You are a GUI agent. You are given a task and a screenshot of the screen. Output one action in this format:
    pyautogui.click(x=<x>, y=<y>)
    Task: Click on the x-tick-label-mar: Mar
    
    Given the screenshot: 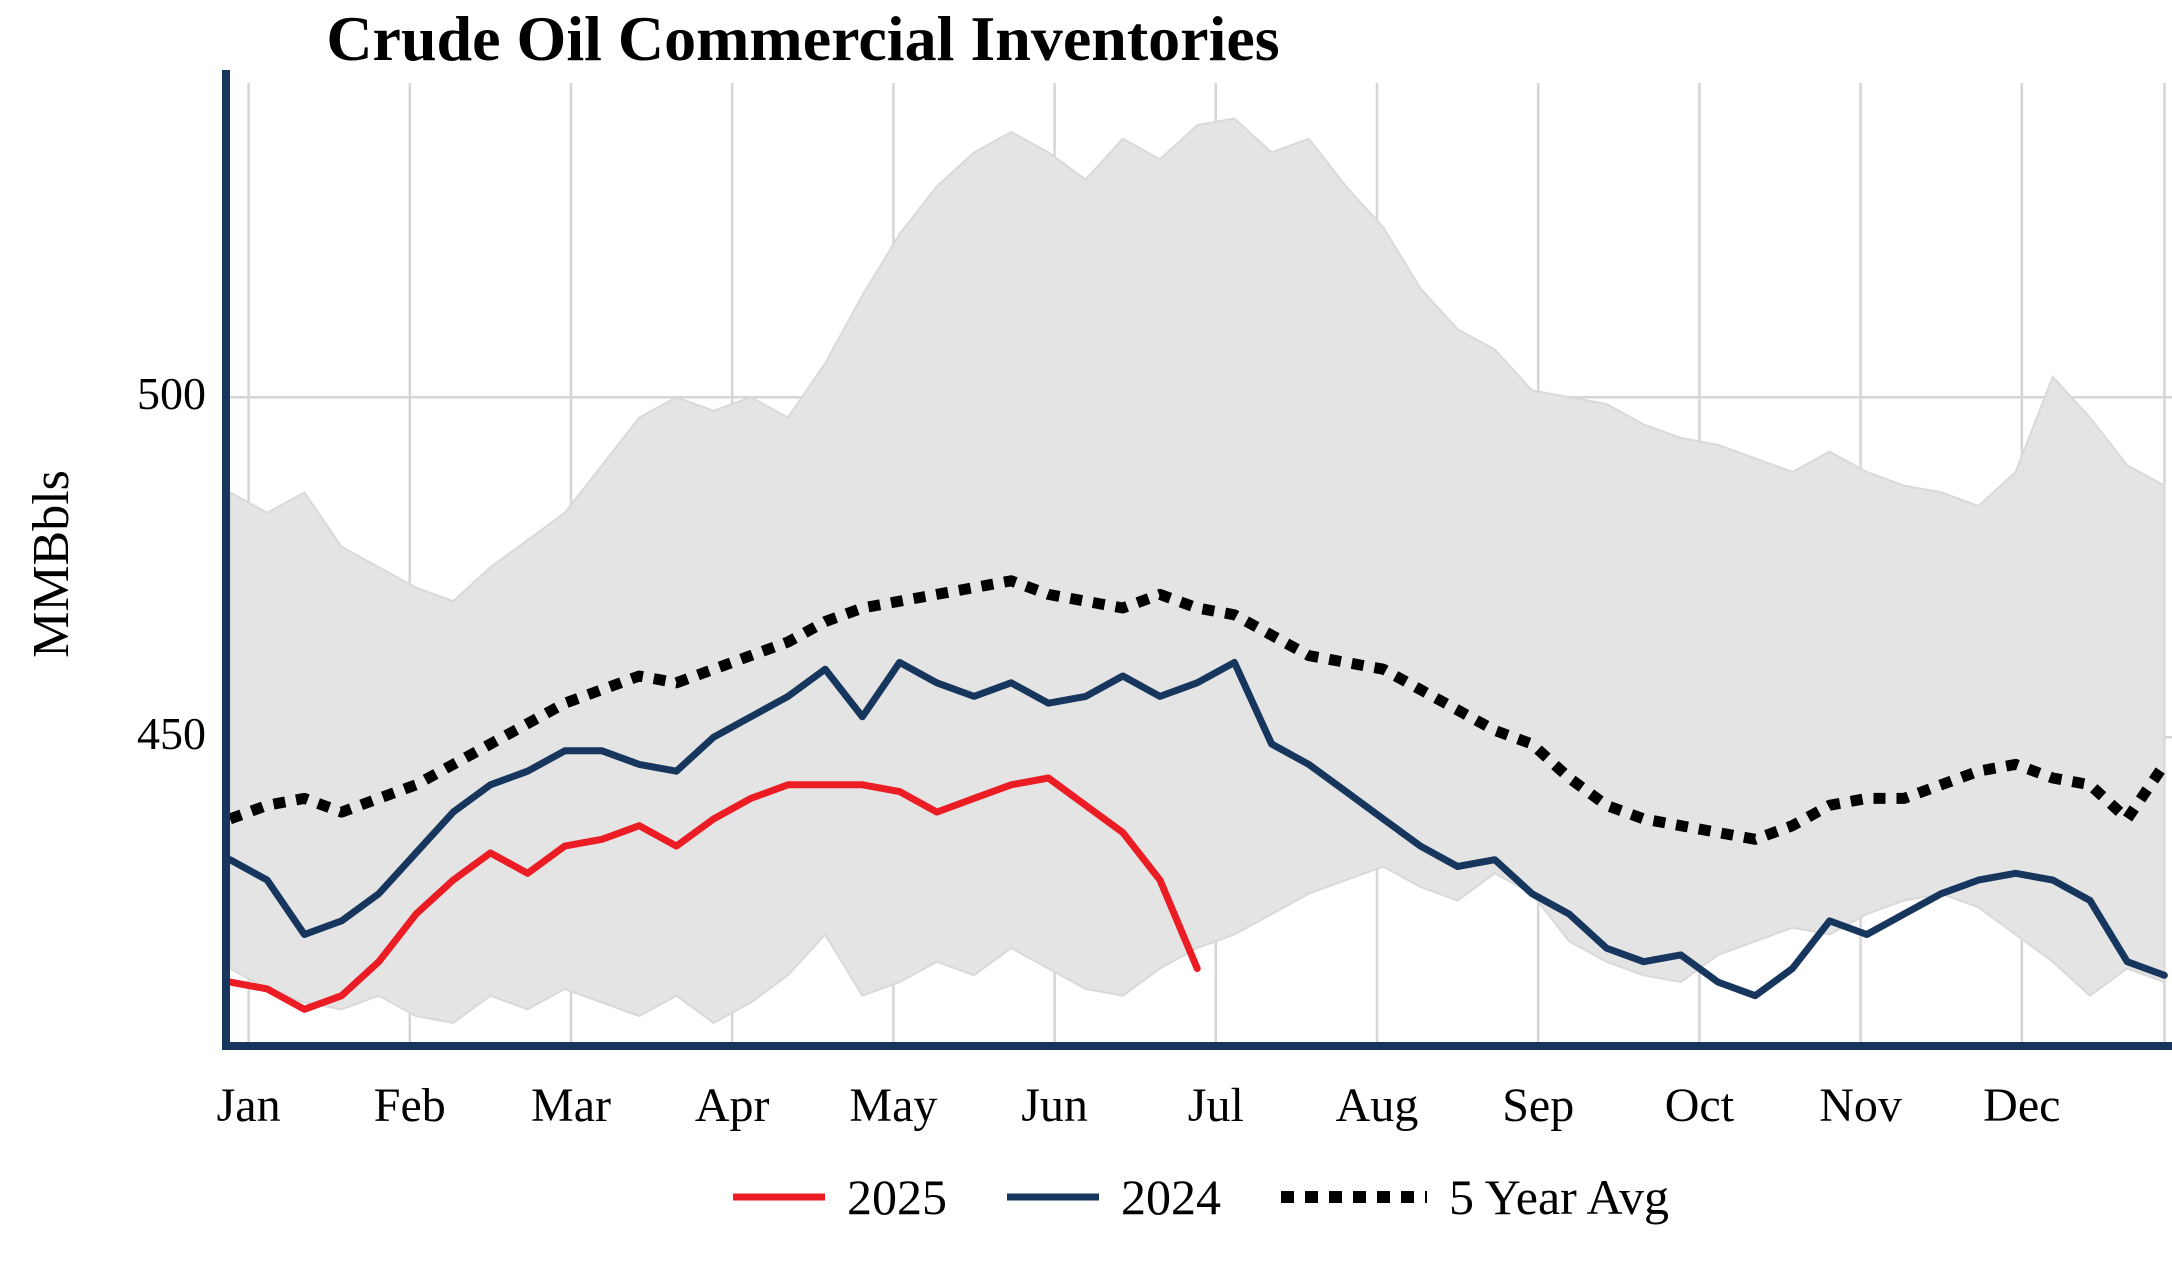 What is the action you would take?
    pyautogui.click(x=571, y=1105)
    